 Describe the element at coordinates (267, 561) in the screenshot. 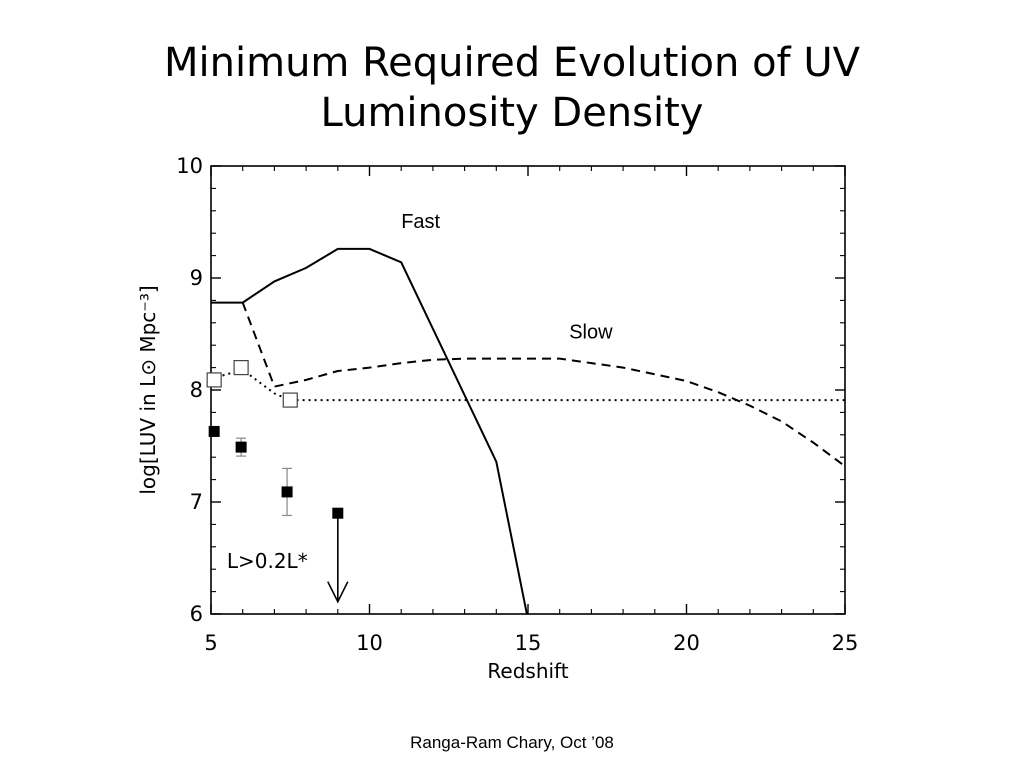

I see `annotation-l-0-2l-: L>0.2L*` at that location.